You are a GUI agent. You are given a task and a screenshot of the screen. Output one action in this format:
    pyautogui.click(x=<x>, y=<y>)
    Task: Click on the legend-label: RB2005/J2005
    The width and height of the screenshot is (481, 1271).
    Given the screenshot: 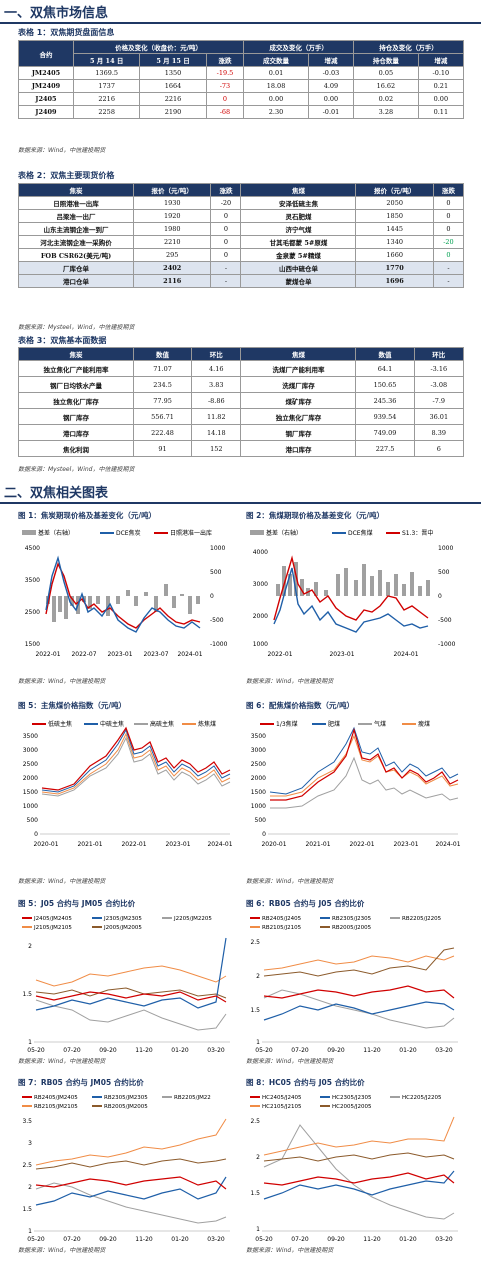 What is the action you would take?
    pyautogui.click(x=352, y=928)
    